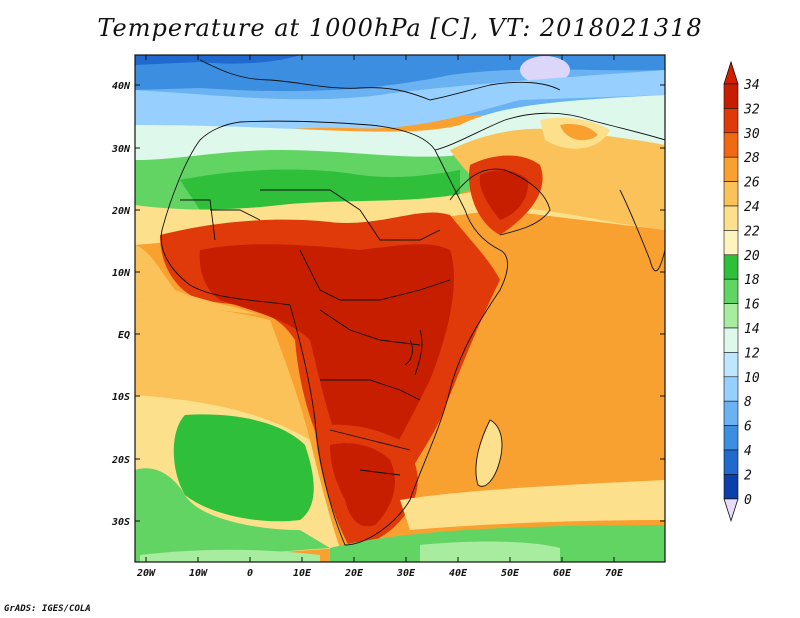 The width and height of the screenshot is (800, 618). I want to click on lon-label-60e: 60E, so click(562, 573).